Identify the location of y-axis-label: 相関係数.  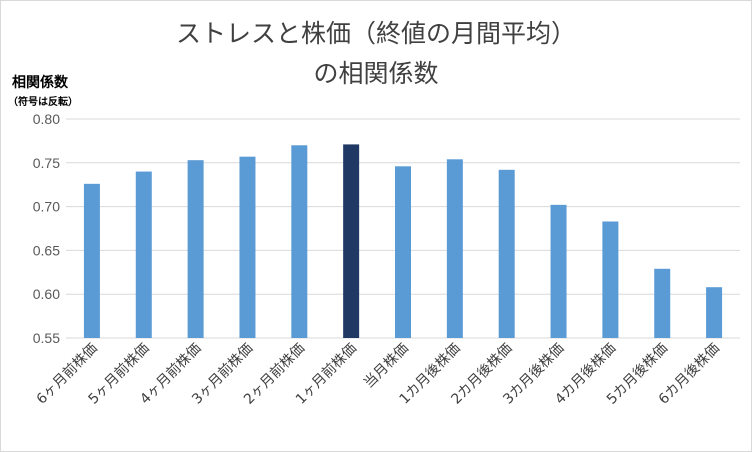
(40, 83).